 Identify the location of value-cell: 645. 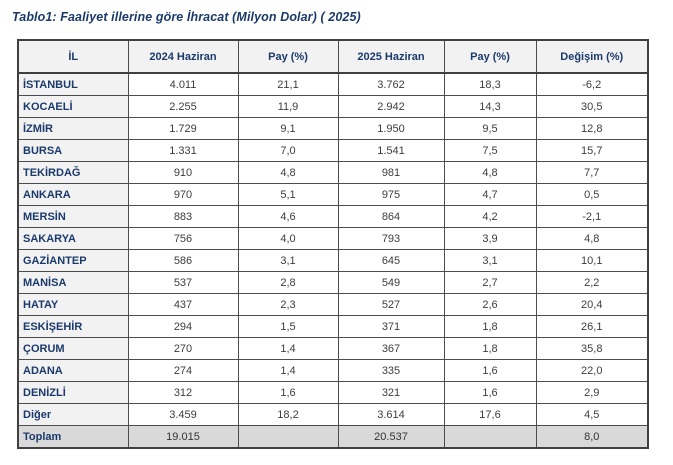
(391, 260).